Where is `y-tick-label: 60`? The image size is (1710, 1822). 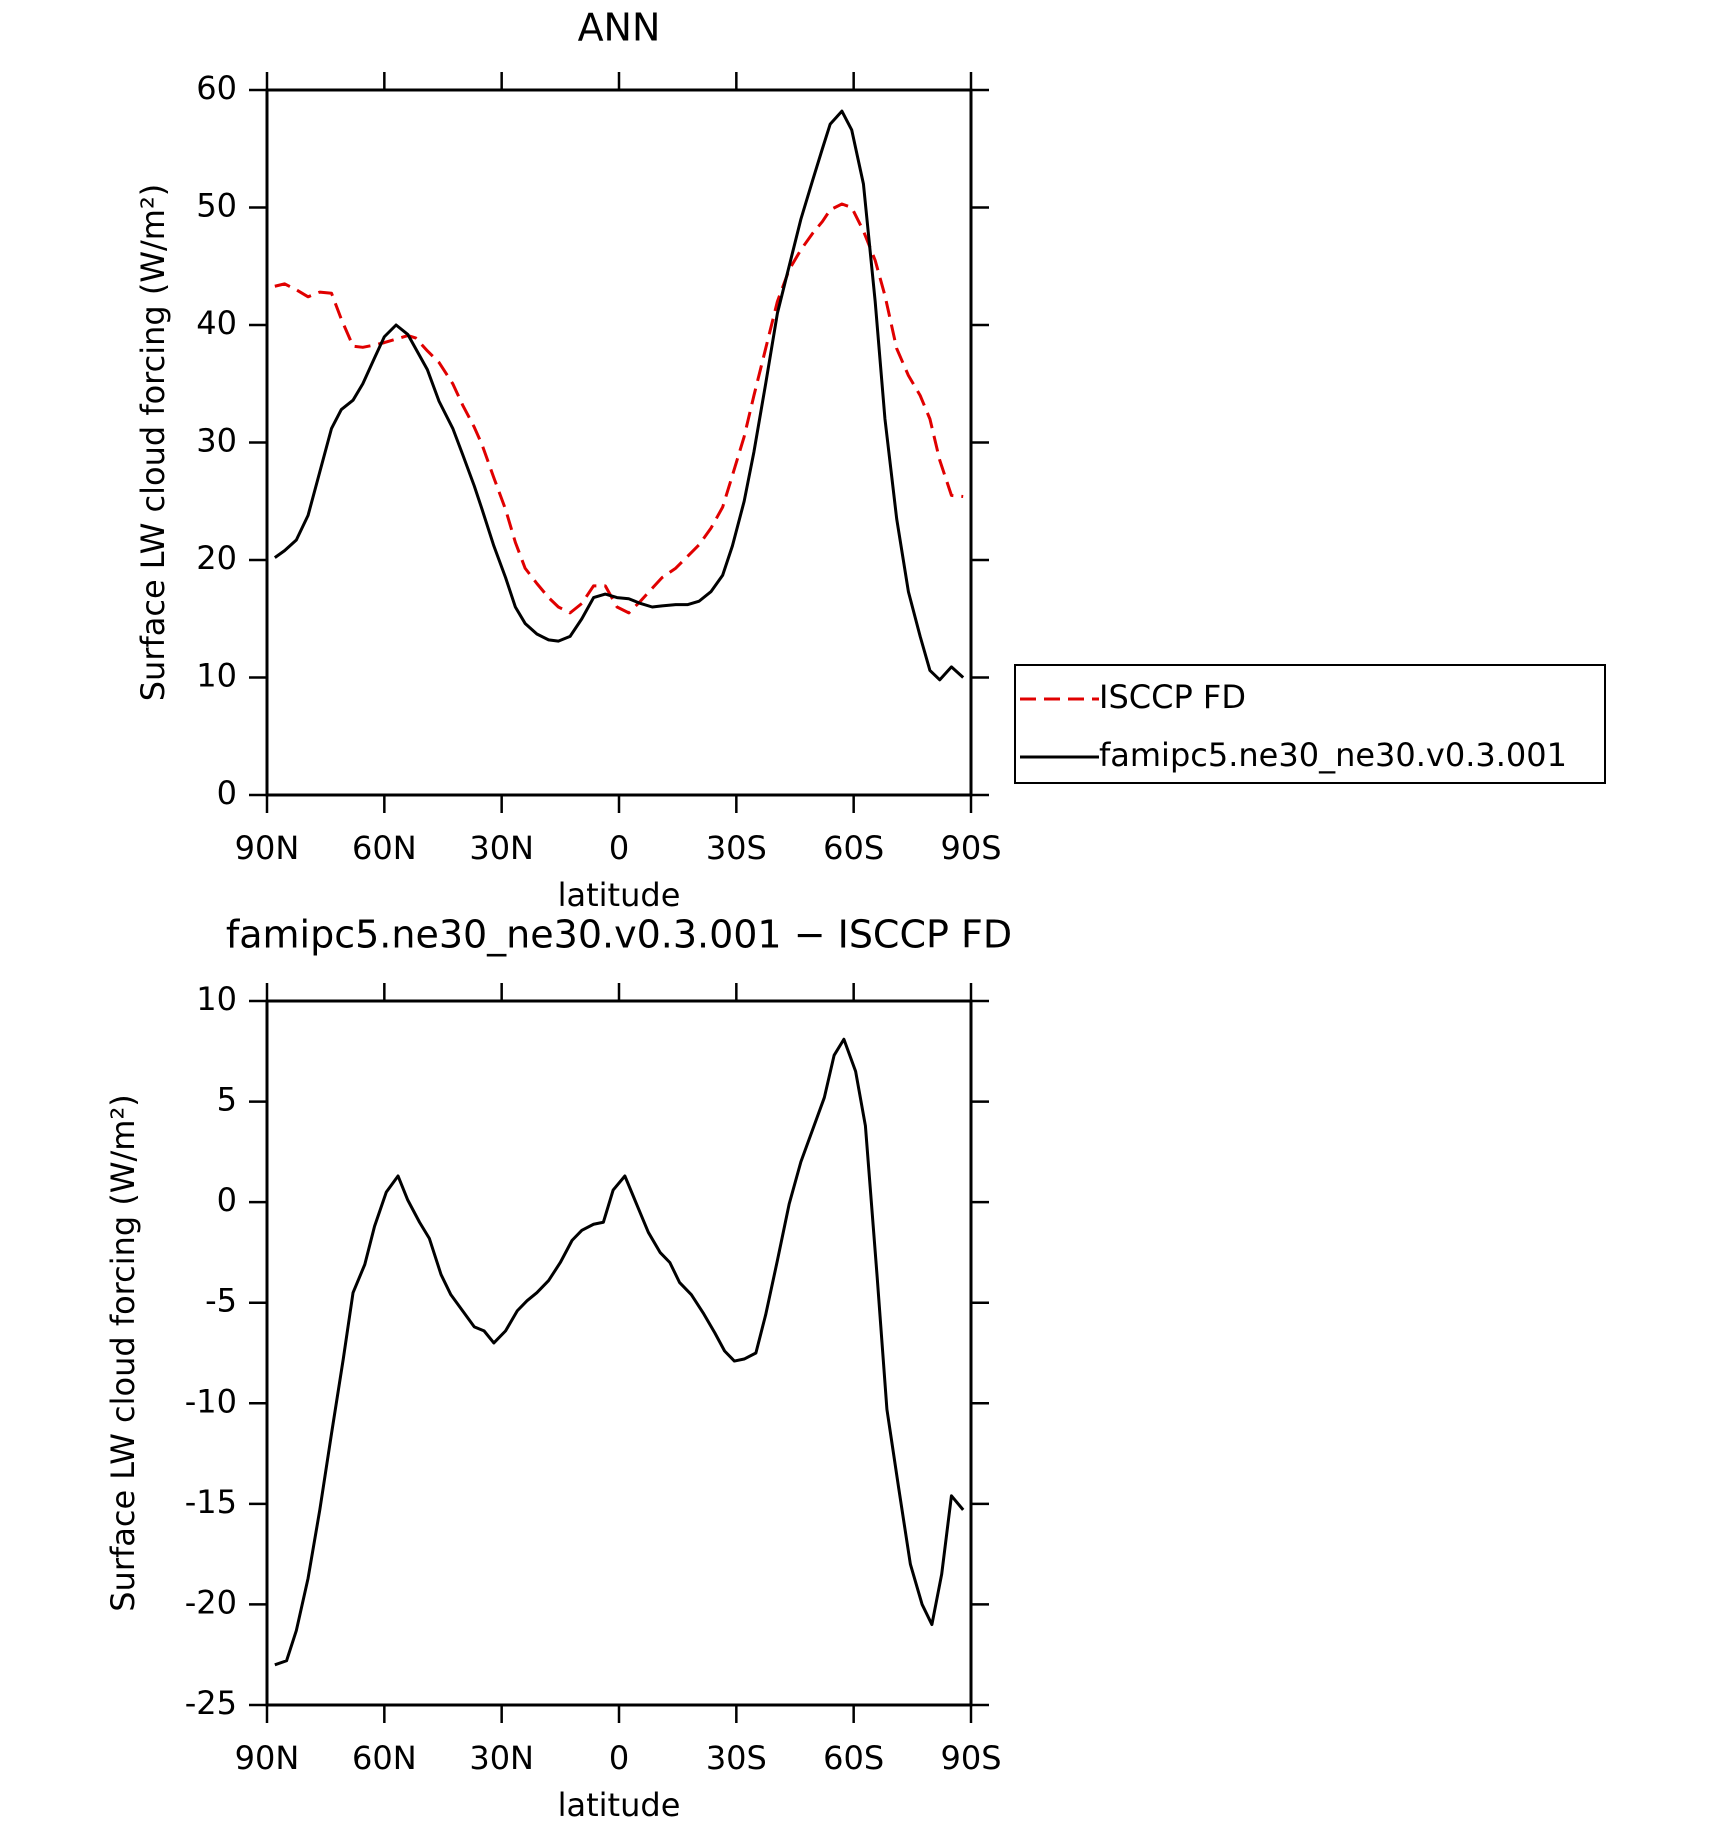 y-tick-label: 60 is located at coordinates (216, 88).